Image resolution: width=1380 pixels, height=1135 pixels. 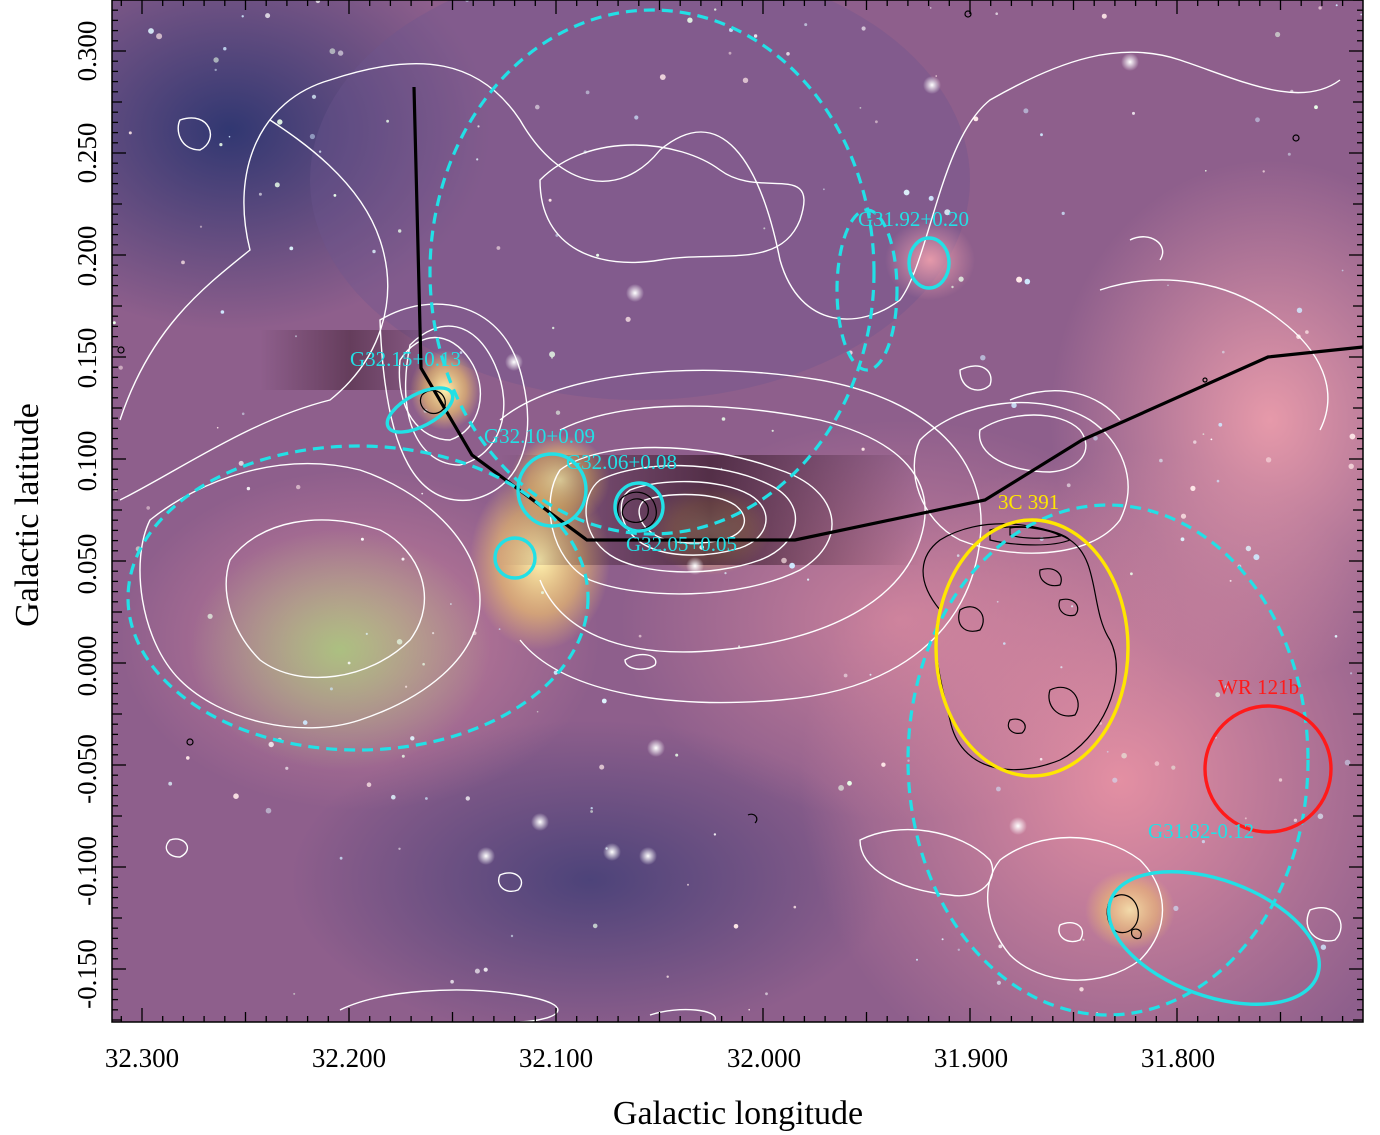 What do you see at coordinates (929, 263) in the screenshot?
I see `region-g3192` at bounding box center [929, 263].